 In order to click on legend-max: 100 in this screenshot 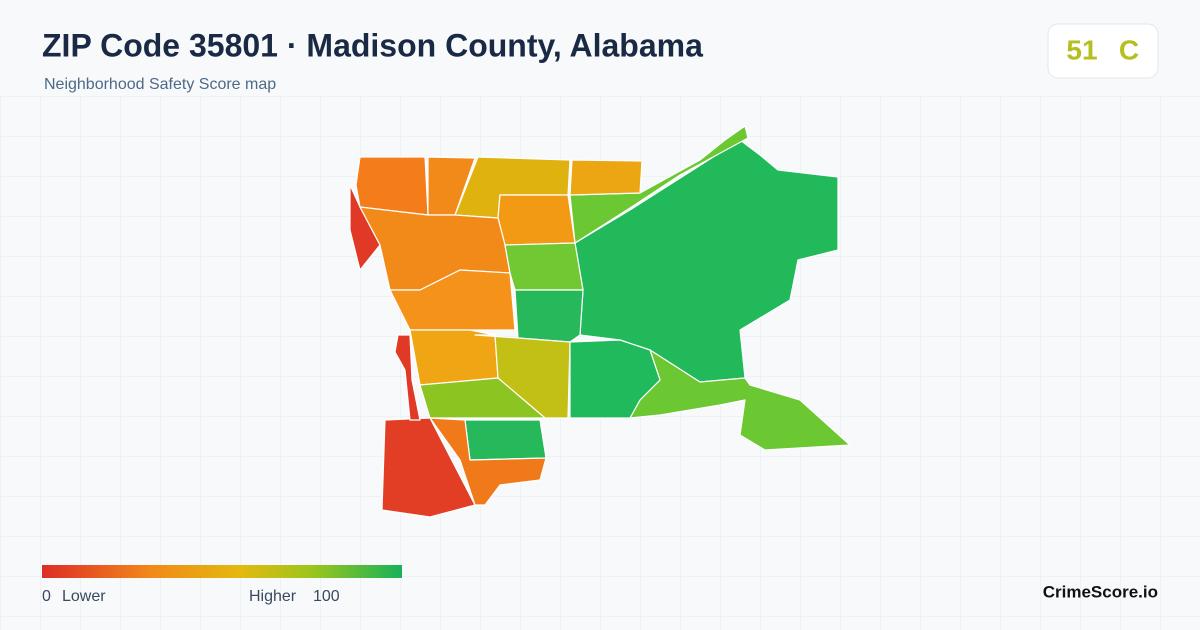, I will do `click(326, 596)`.